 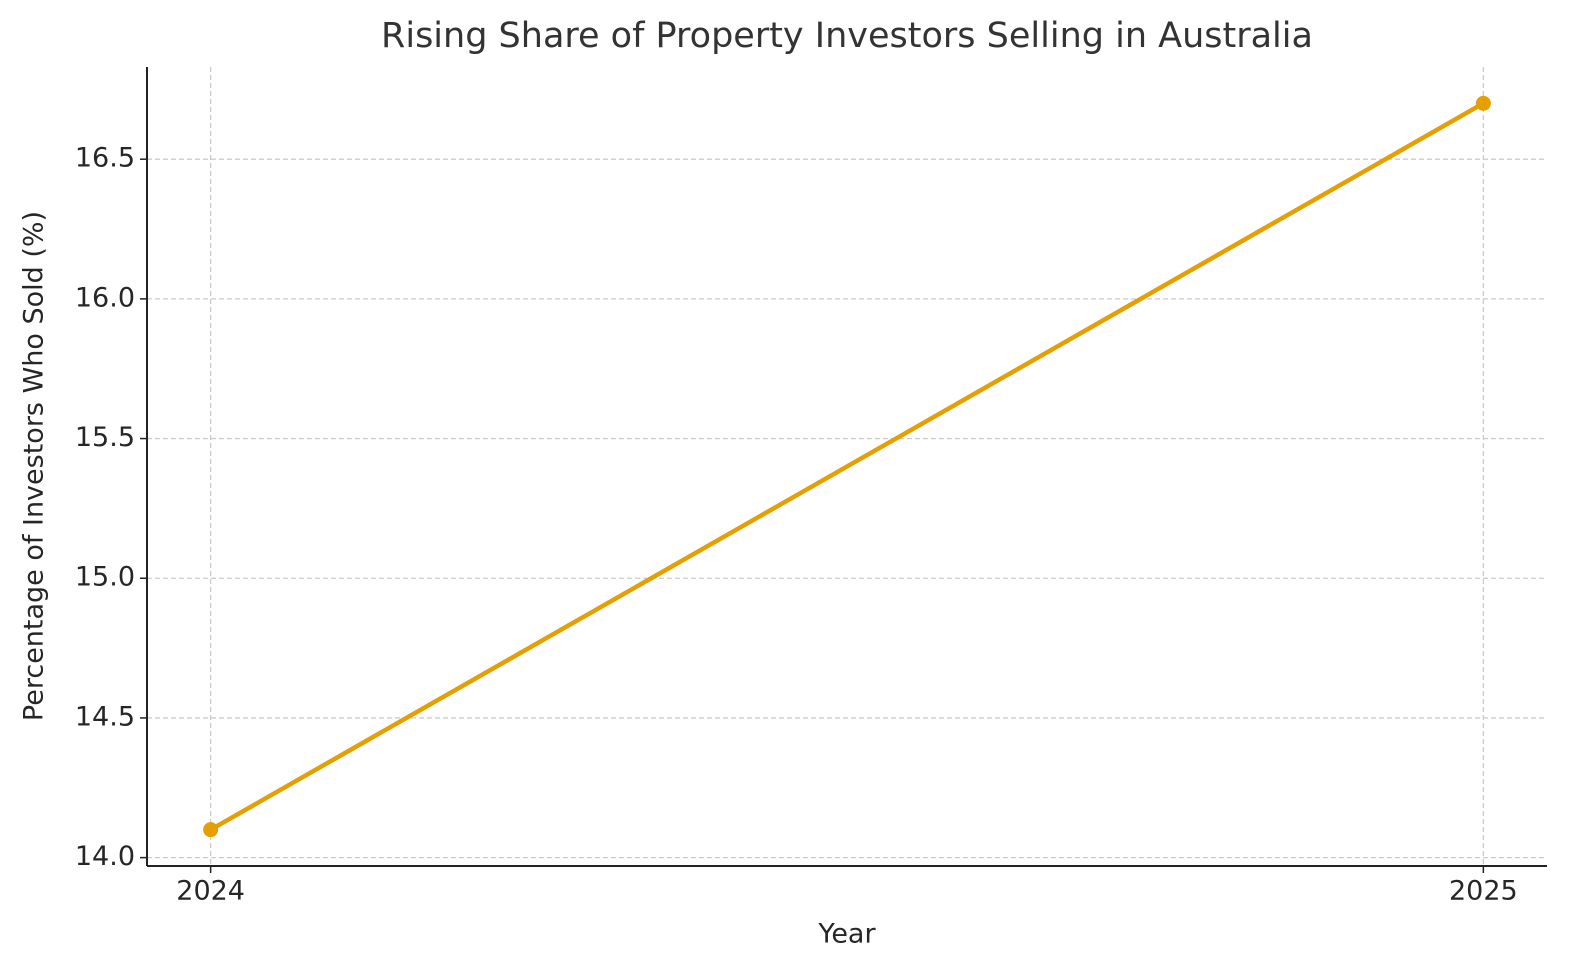 I want to click on x-tick-label: 2024, so click(x=210, y=891).